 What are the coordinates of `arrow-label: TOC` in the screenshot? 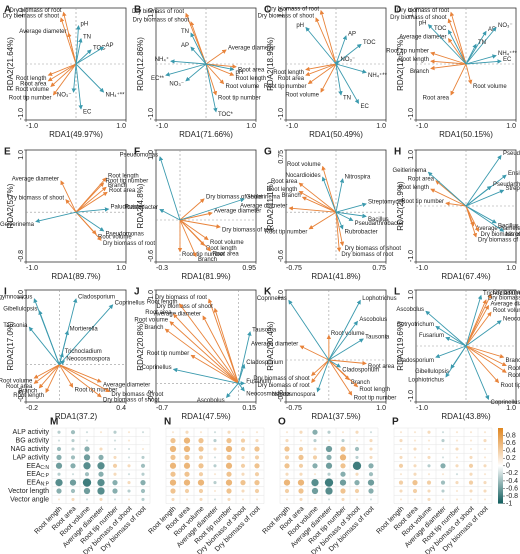 It's located at (99, 49).